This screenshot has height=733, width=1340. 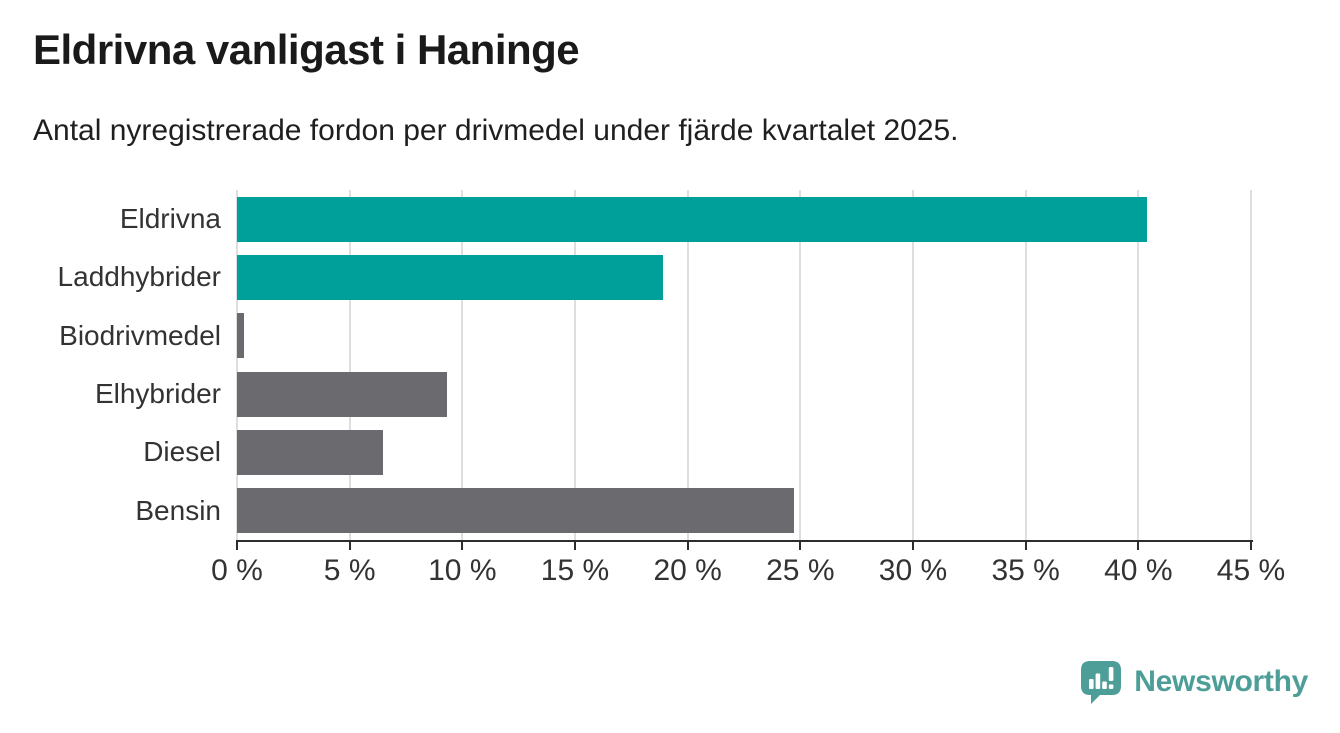 I want to click on category-label: Eldrivna, so click(x=170, y=219).